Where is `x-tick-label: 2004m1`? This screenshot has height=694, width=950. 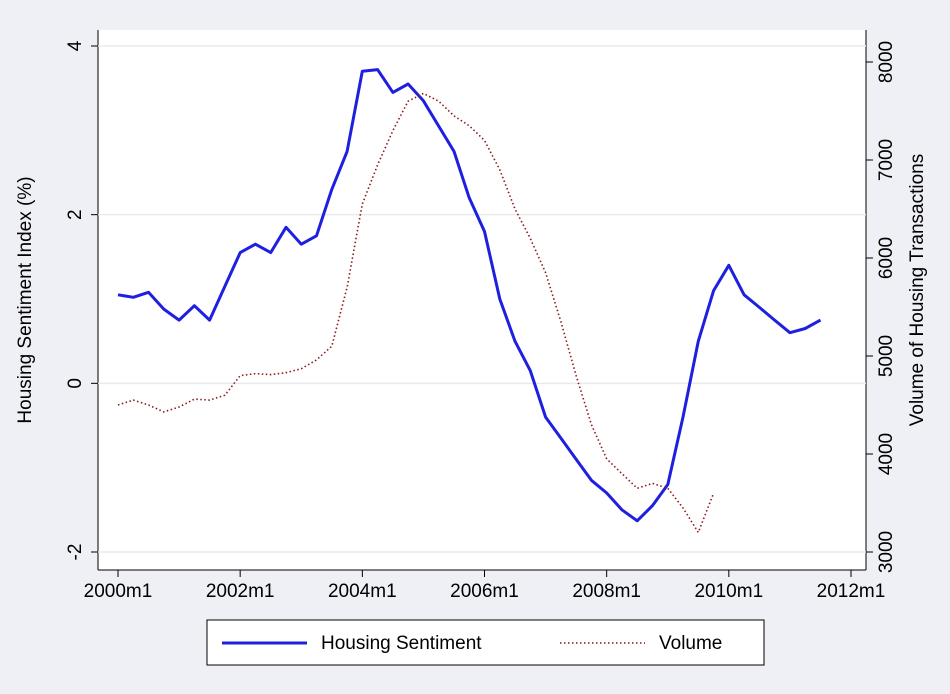 x-tick-label: 2004m1 is located at coordinates (362, 591).